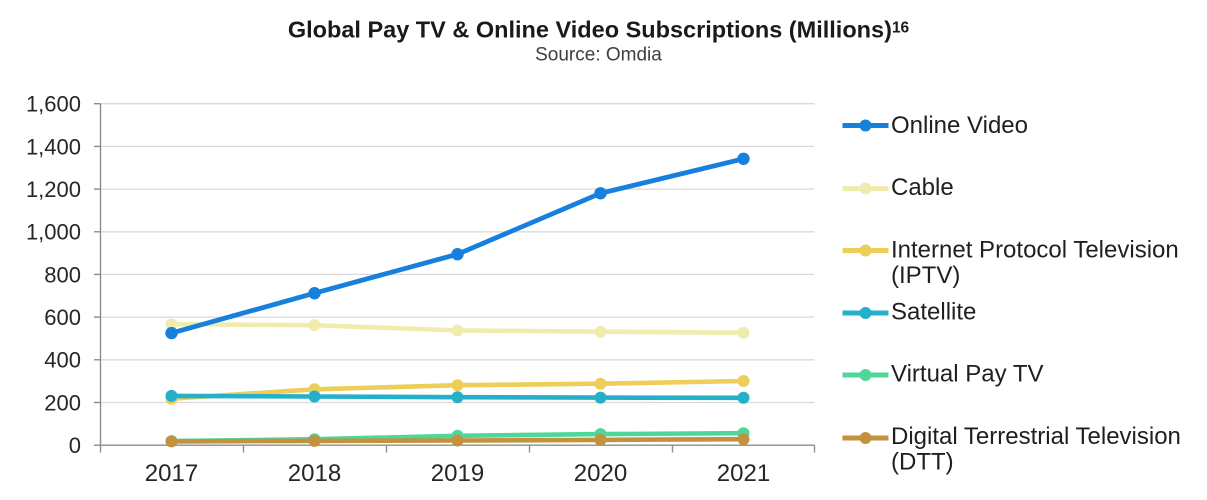  What do you see at coordinates (1036, 436) in the screenshot?
I see `svg-text: Digital Terrestrial Television` at bounding box center [1036, 436].